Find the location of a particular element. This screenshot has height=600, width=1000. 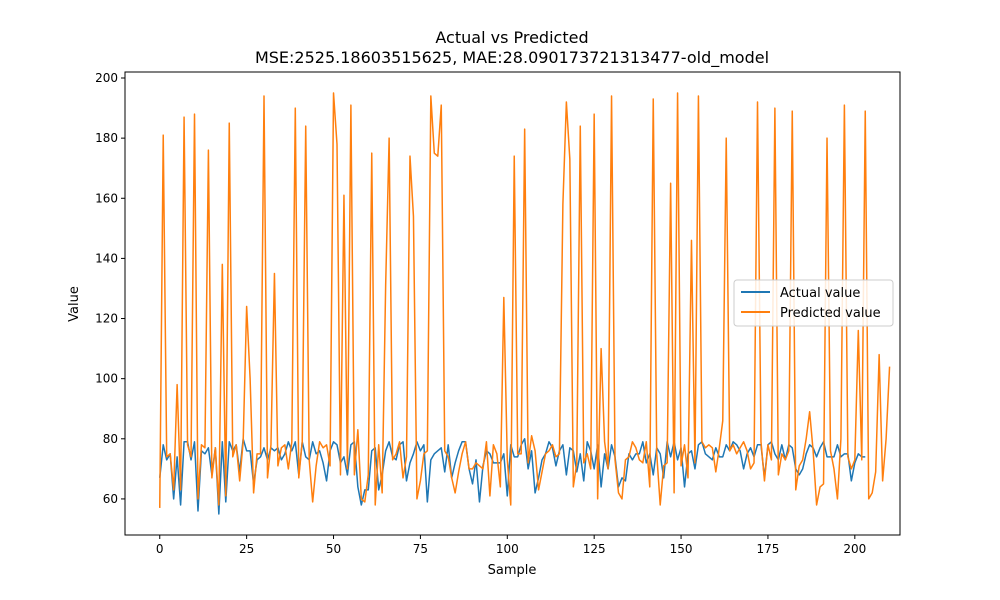

legend: Actual value Predicted value is located at coordinates (813, 303).